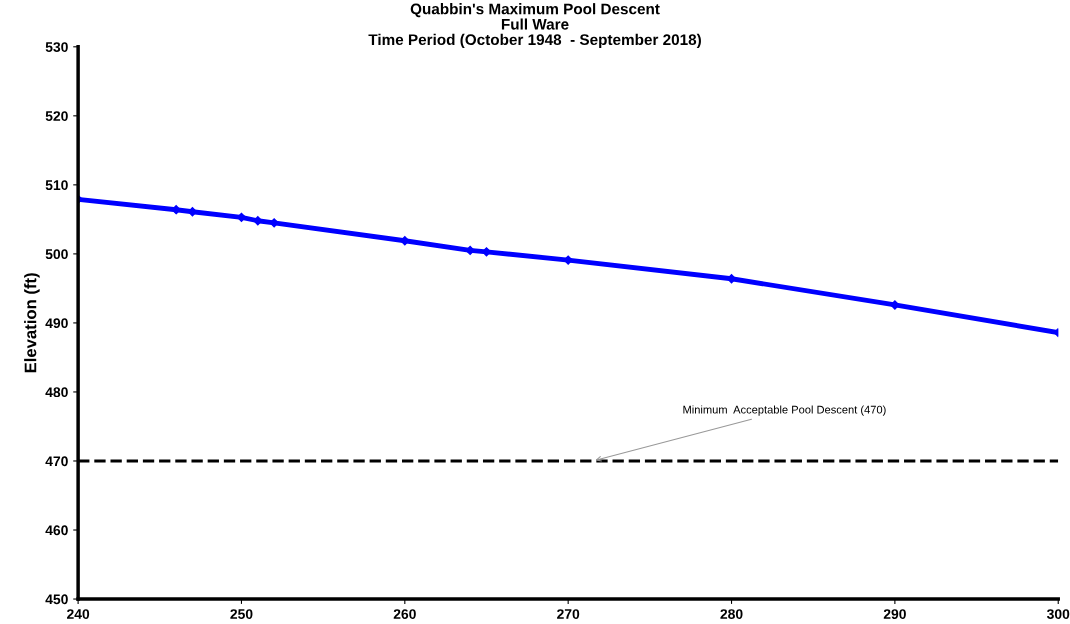  What do you see at coordinates (56, 47) in the screenshot?
I see `y-tick-label: 530` at bounding box center [56, 47].